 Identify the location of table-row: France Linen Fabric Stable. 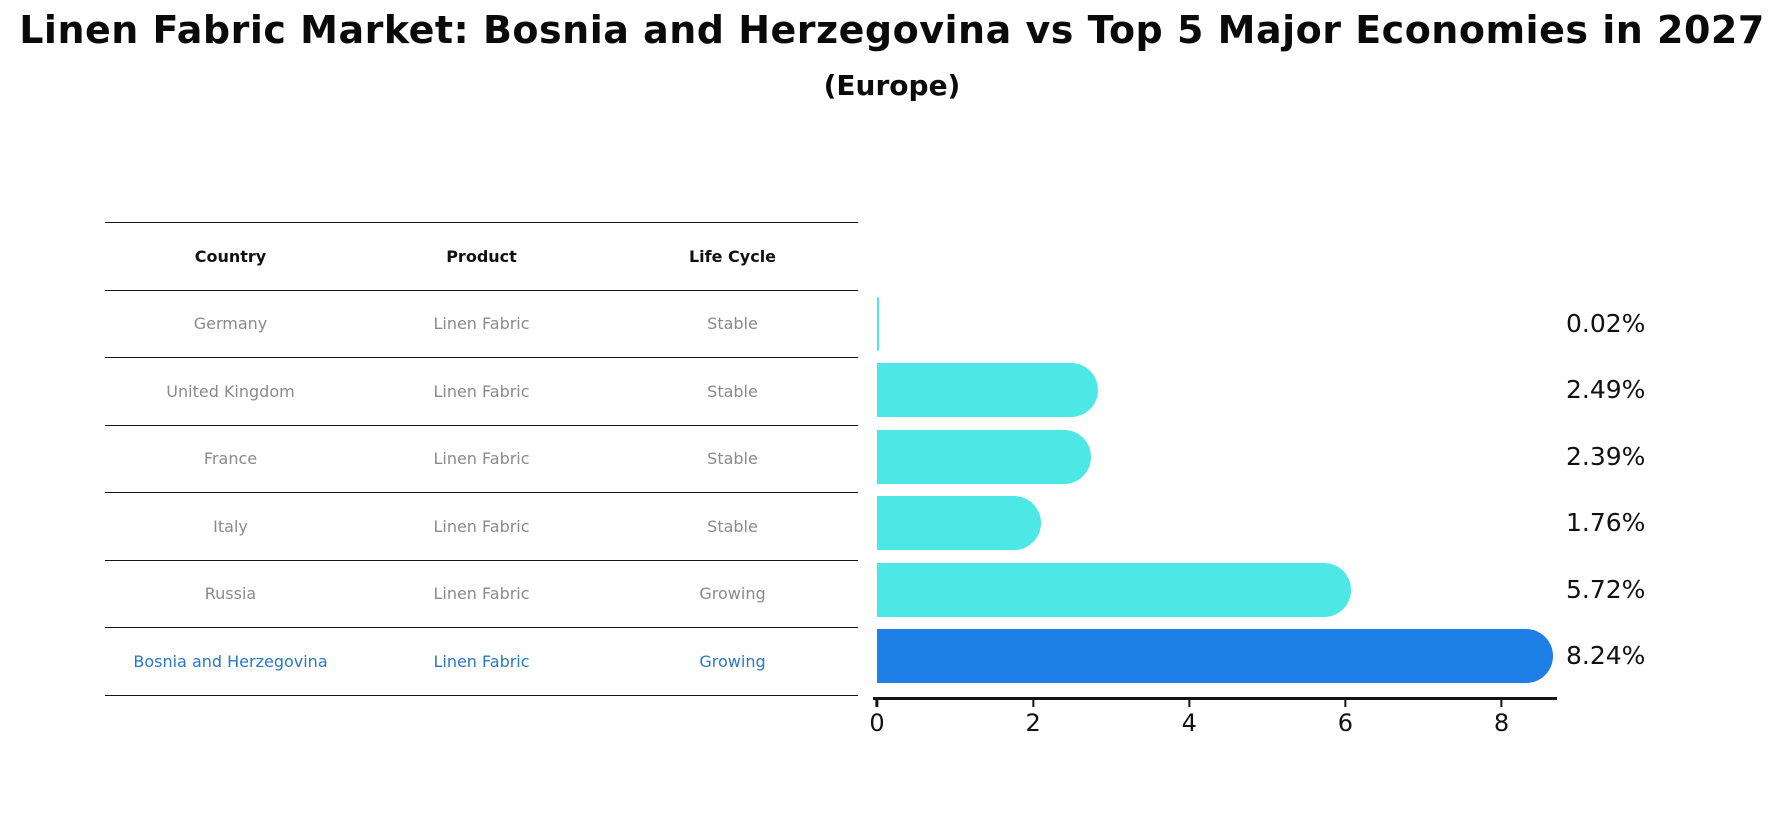
(481, 459).